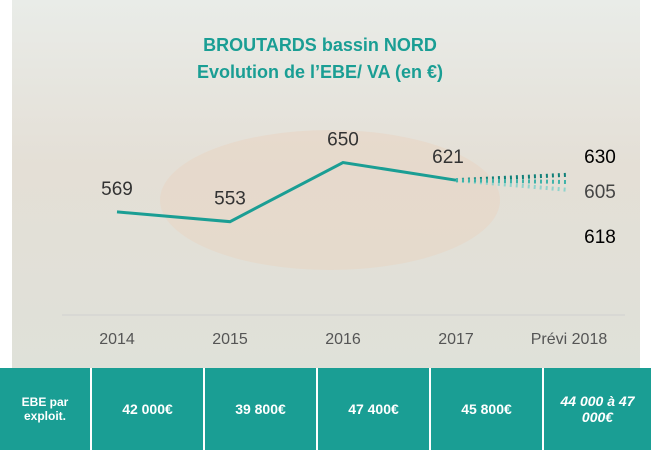 This screenshot has height=450, width=651. I want to click on x-tick-label: 2014, so click(117, 339).